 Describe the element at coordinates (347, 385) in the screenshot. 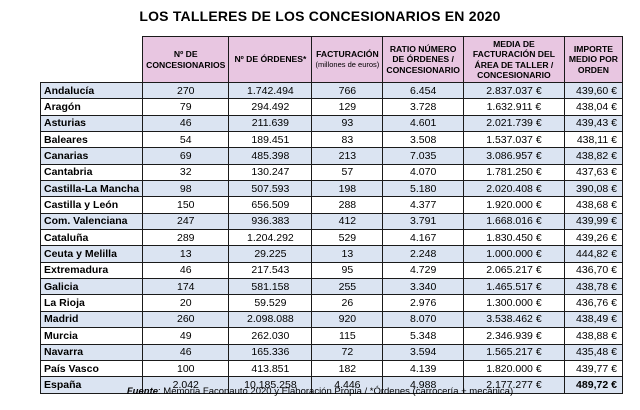

I see `cell-facturacion: 4.446` at that location.